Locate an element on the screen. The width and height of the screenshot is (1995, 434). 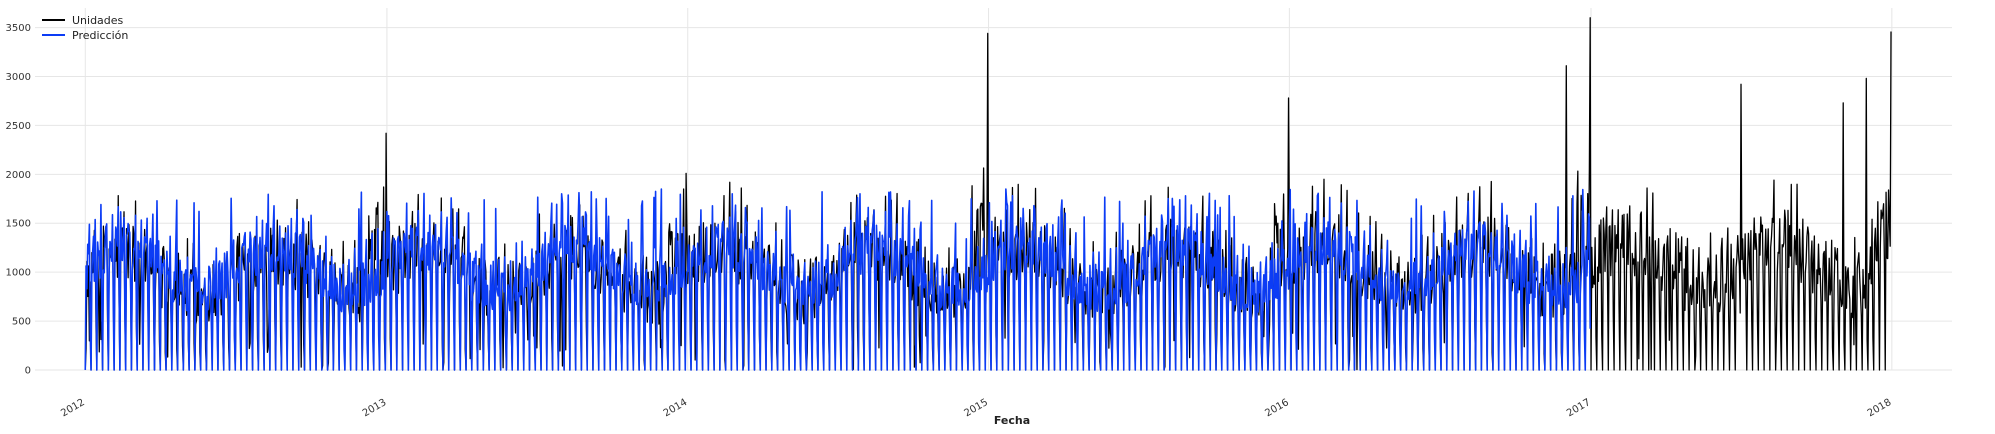
y-tick-label: 2500 is located at coordinates (18, 126).